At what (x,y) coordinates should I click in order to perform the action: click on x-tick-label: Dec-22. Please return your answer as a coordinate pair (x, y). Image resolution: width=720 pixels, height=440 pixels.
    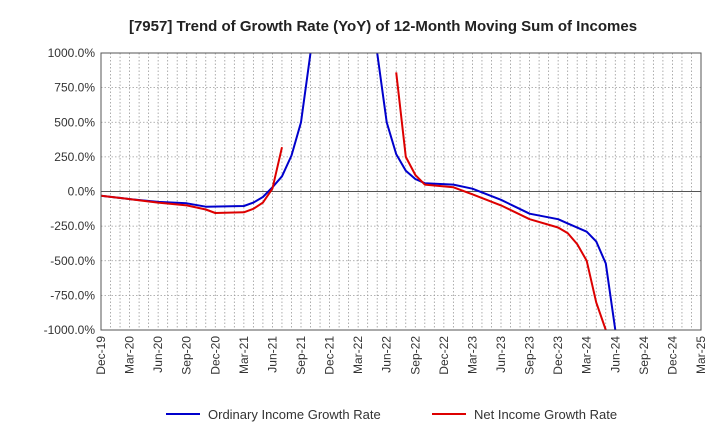
    Looking at the image, I should click on (444, 355).